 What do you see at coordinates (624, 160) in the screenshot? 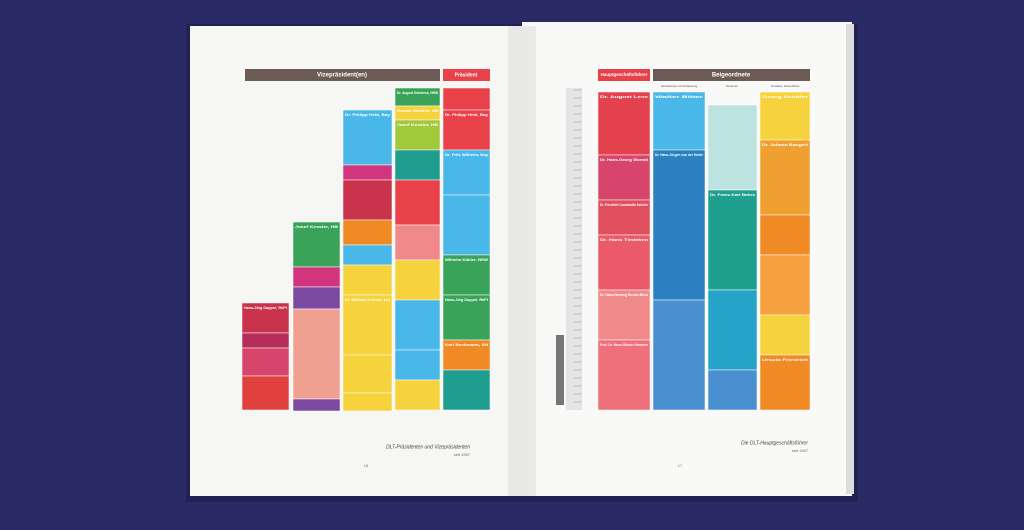
I see `block-label: Dr. Hans-Georg Wormit` at bounding box center [624, 160].